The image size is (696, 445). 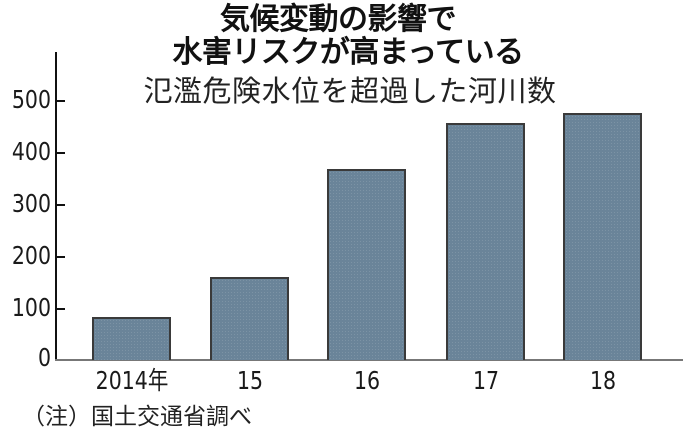 I want to click on x-label-2018: 18, so click(x=603, y=380).